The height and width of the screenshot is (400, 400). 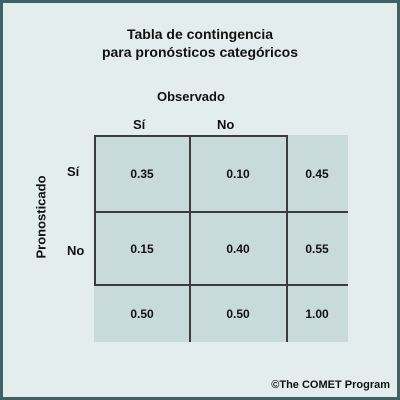 What do you see at coordinates (190, 238) in the screenshot?
I see `grid-line-middle` at bounding box center [190, 238].